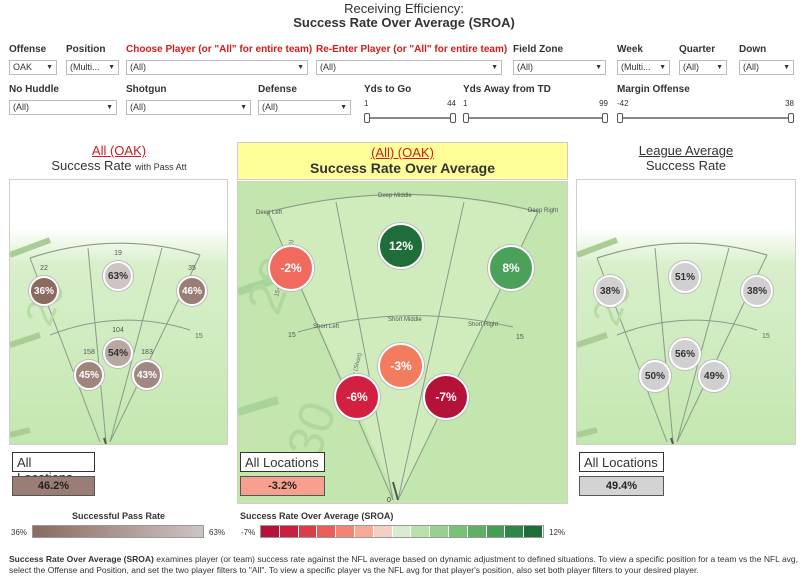  I want to click on slider-yds-to-go-track, so click(410, 118).